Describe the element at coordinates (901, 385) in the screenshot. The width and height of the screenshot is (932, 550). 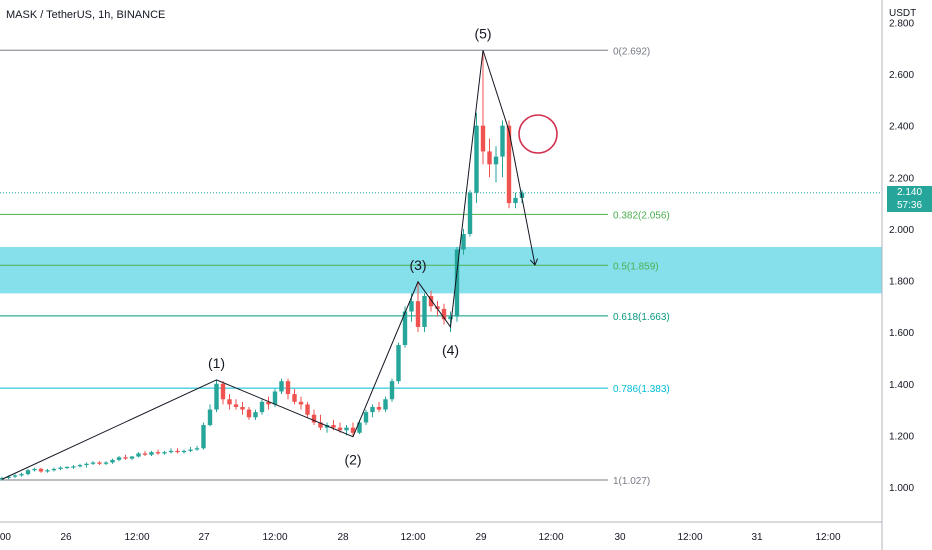
I see `price-tick-label: 1.400` at that location.